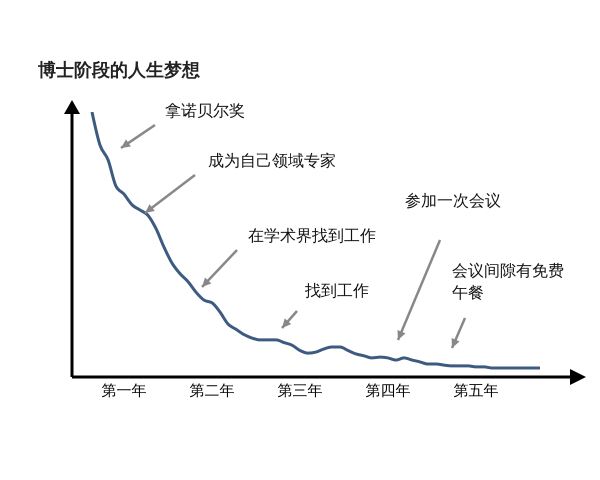  What do you see at coordinates (272, 161) in the screenshot?
I see `annotation: 成为自己领域专家` at bounding box center [272, 161].